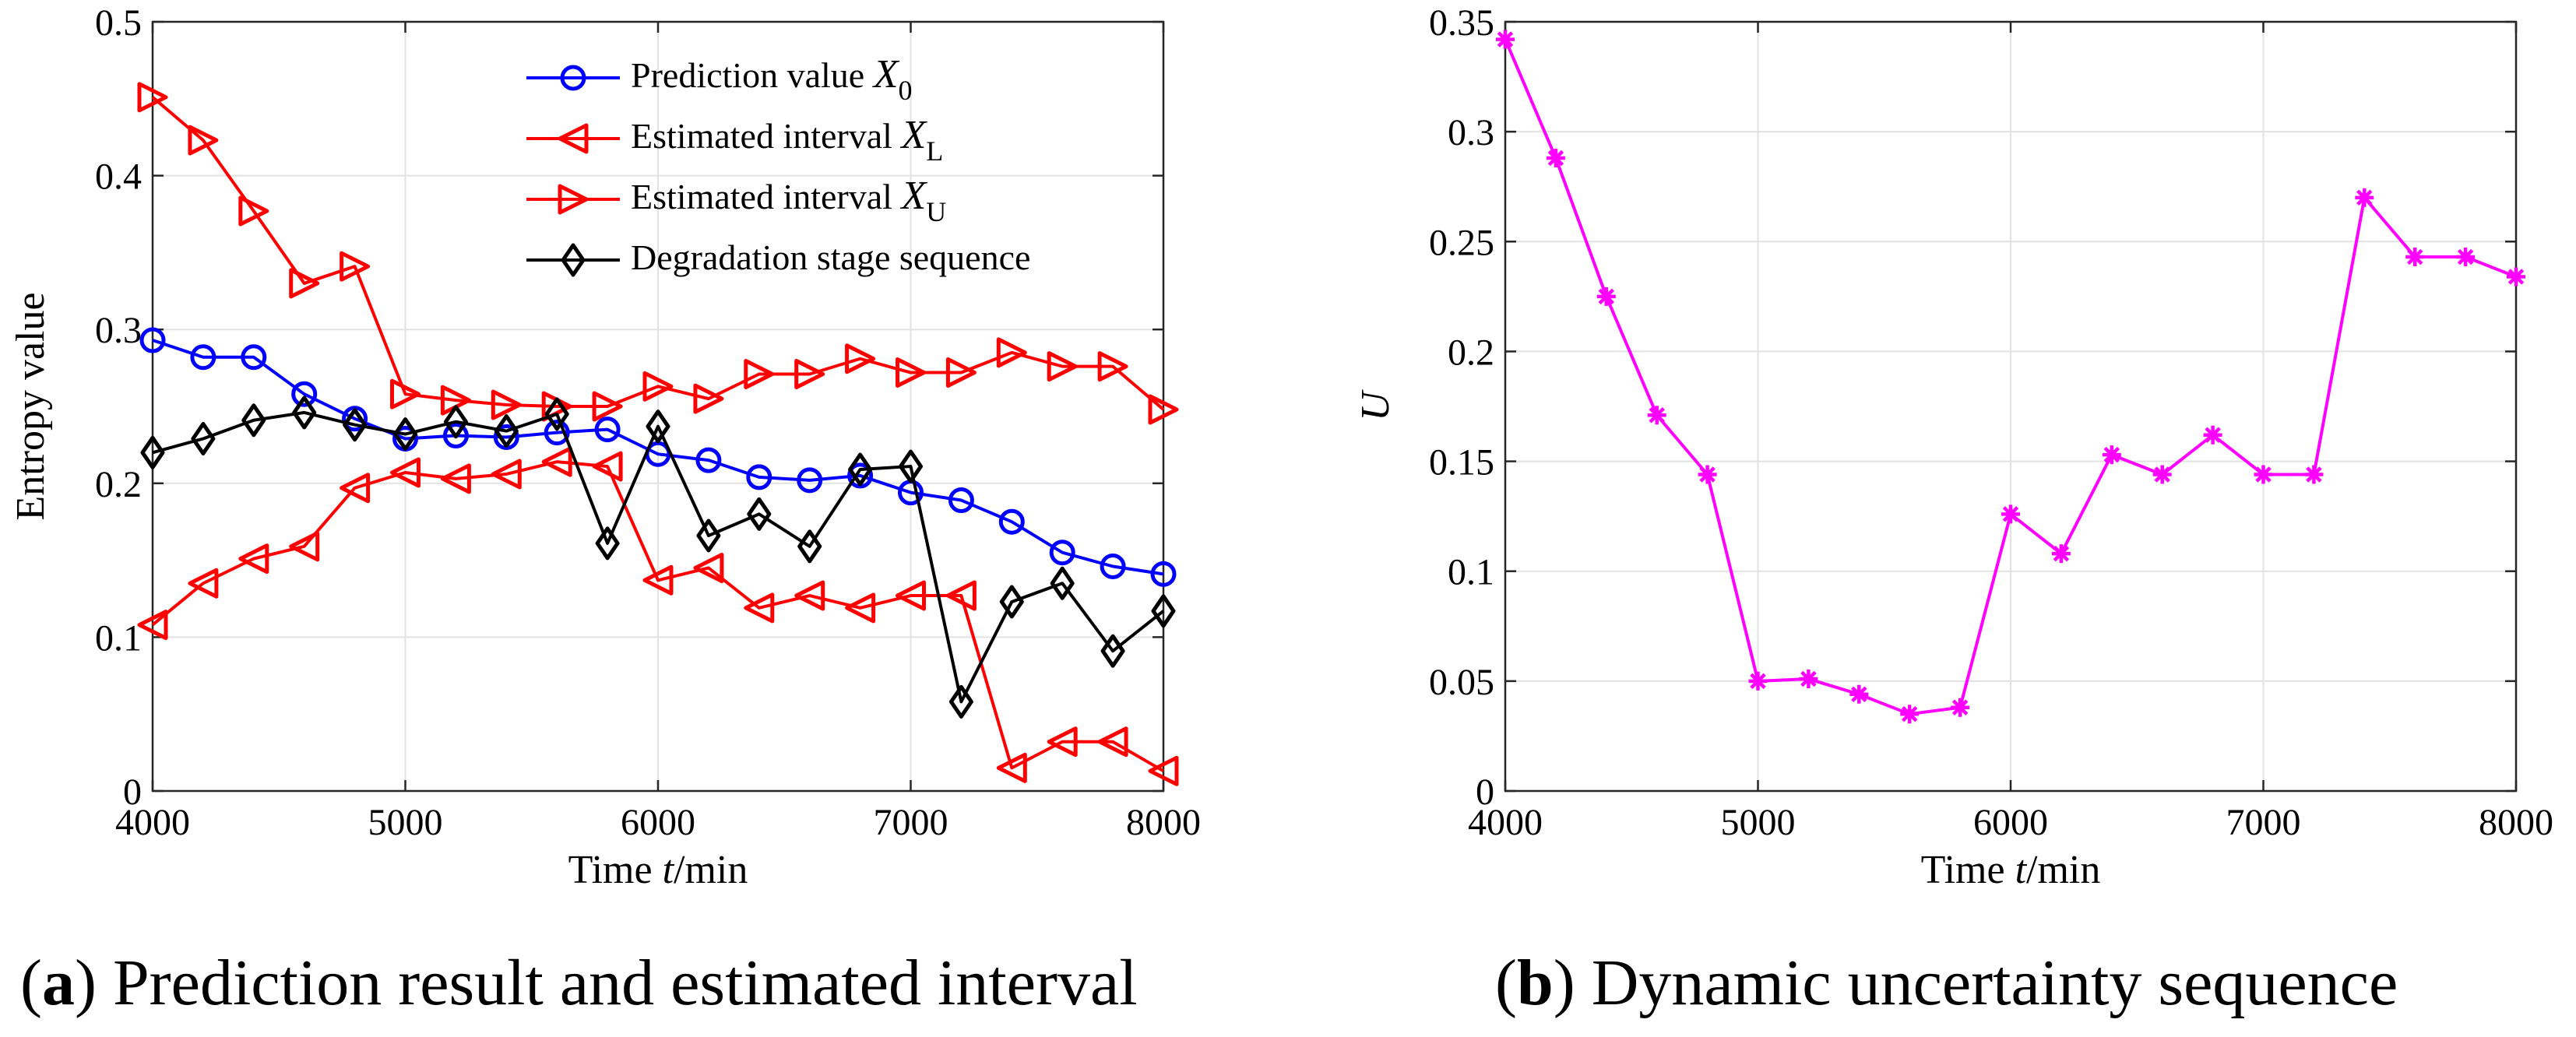  Describe the element at coordinates (658, 870) in the screenshot. I see `panel-a-x-axis-label: Time t/min` at that location.